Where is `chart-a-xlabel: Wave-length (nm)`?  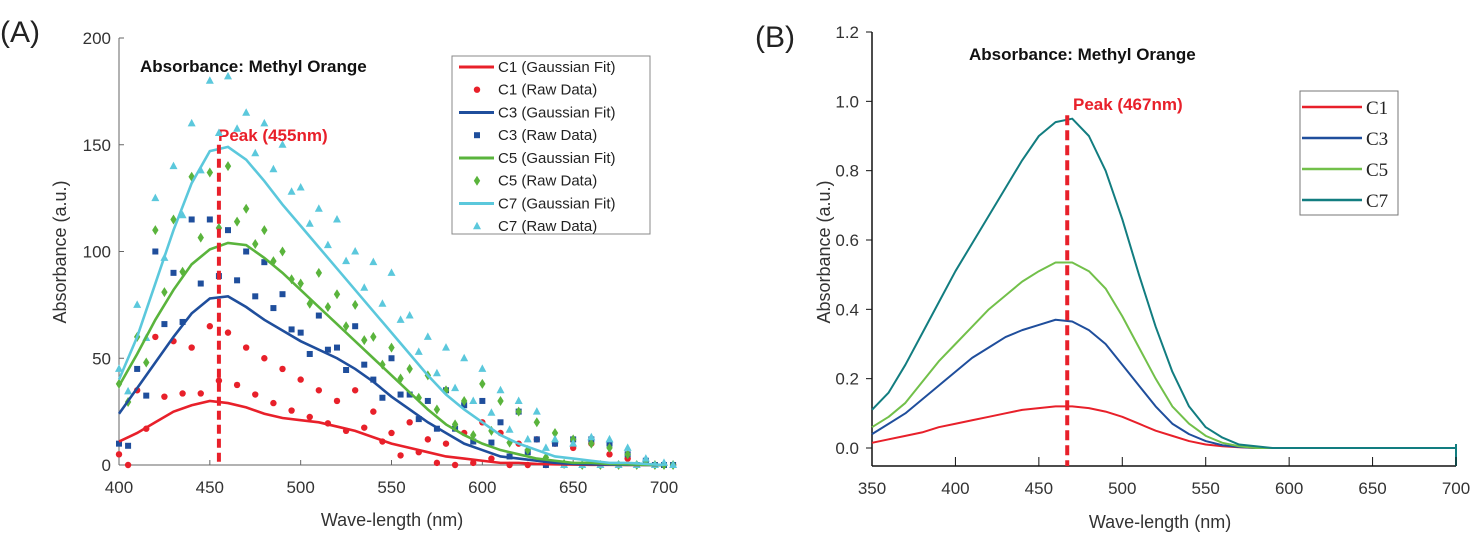 chart-a-xlabel: Wave-length (nm) is located at coordinates (392, 520).